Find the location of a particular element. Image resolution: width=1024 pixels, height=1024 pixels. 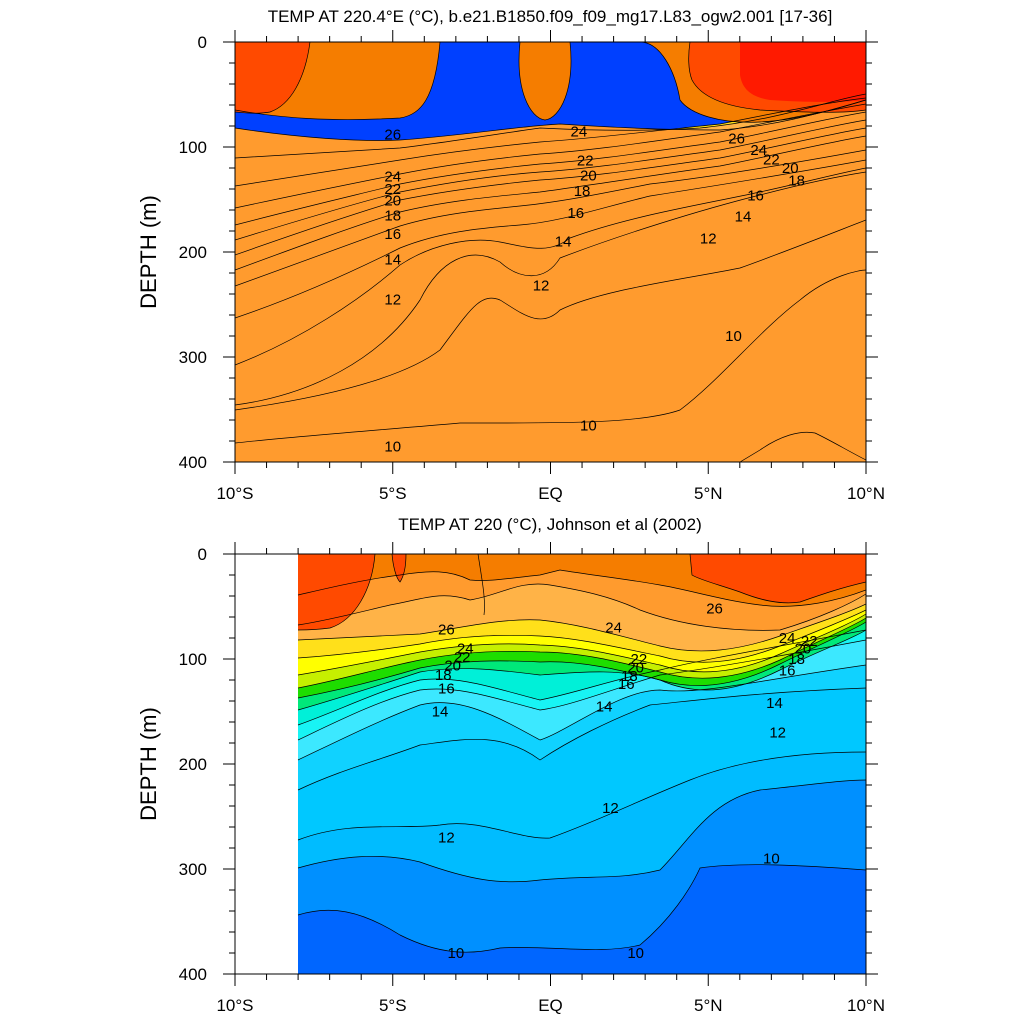

top-x-tick-label: EQ is located at coordinates (550, 493).